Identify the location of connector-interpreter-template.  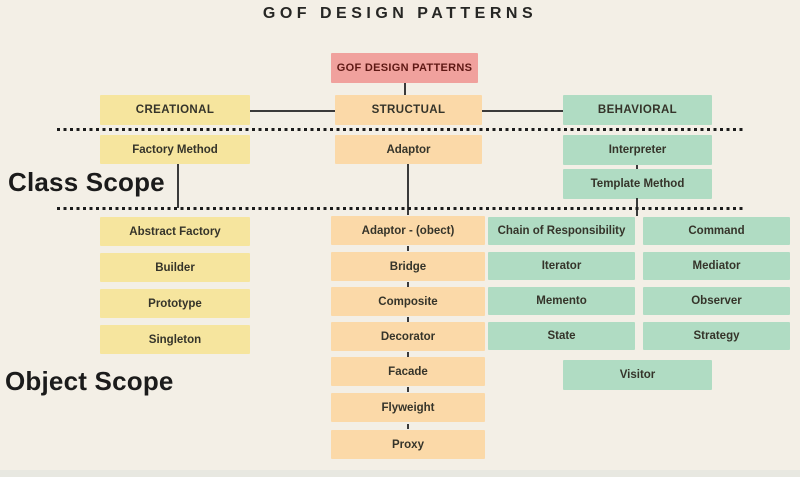
(637, 167).